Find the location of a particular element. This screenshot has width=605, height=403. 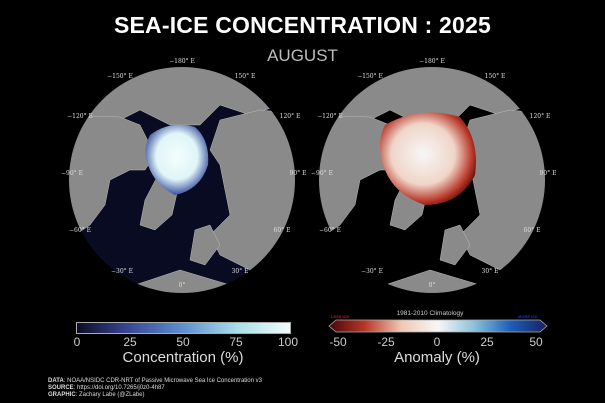

concentration-colorbar-label: Concentration (%) is located at coordinates (183, 357).